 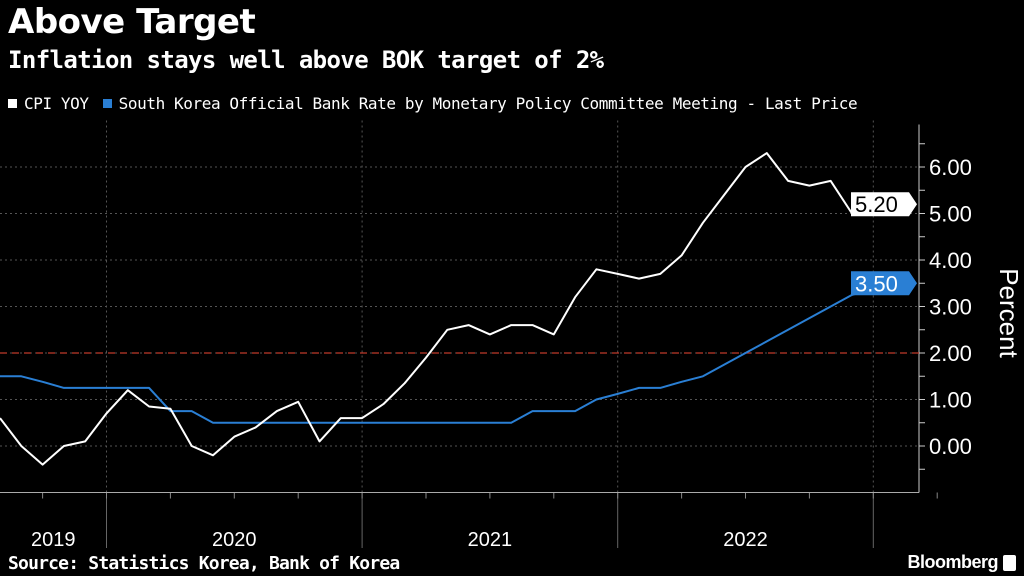 I want to click on y-tick-label: 6.00, so click(x=950, y=167).